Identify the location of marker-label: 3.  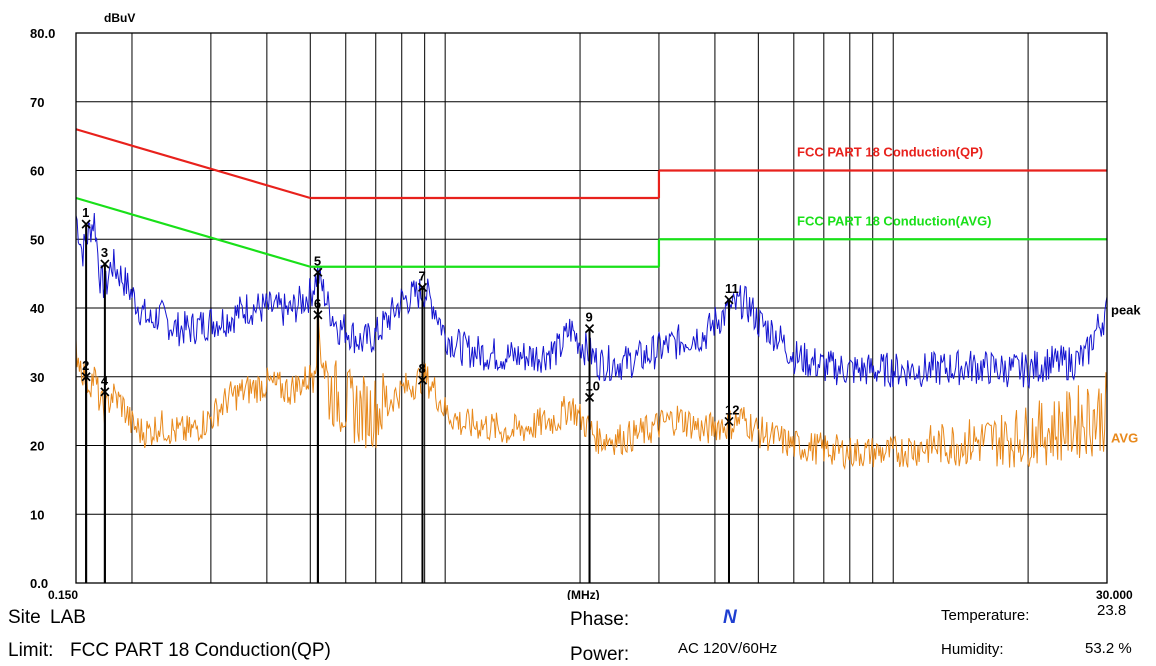
(104, 252).